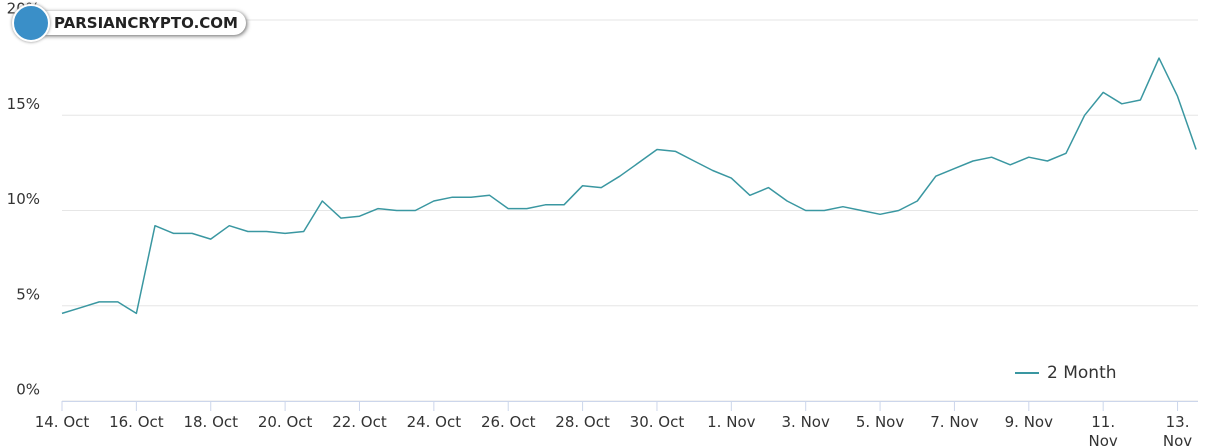 This screenshot has width=1215, height=447. I want to click on x-tick-label: 1. Nov, so click(731, 422).